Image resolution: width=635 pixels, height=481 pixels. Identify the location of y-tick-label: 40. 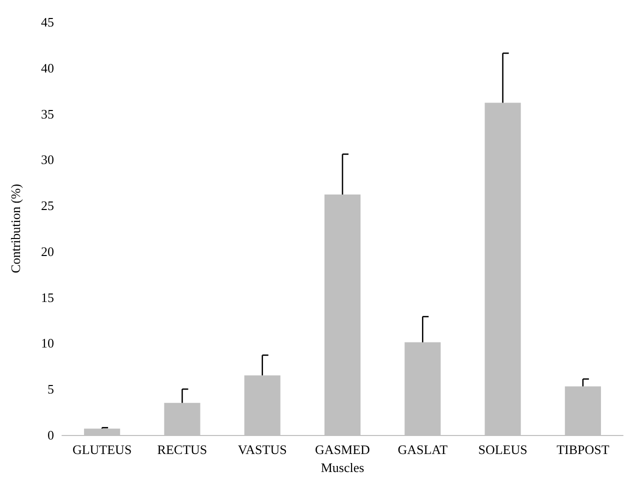
(47, 68).